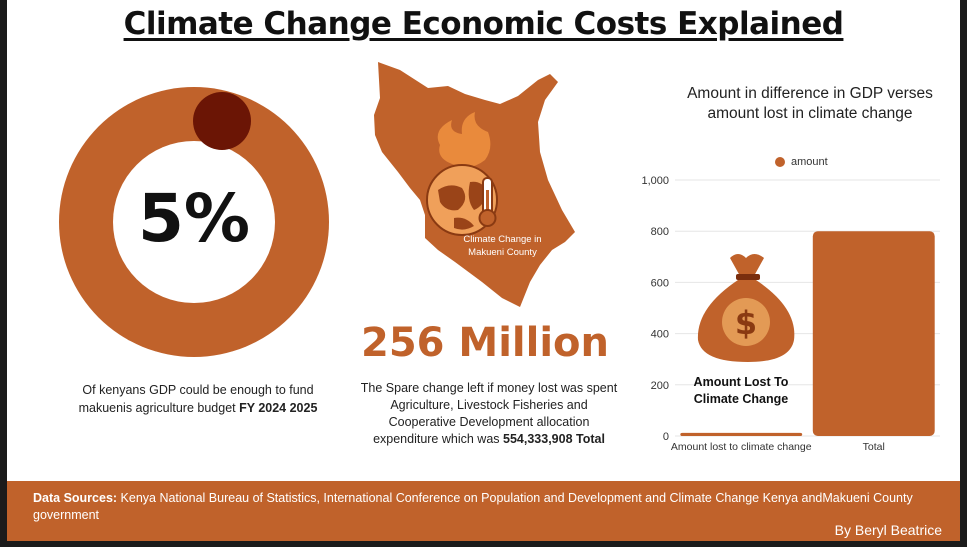  Describe the element at coordinates (660, 283) in the screenshot. I see `y-tick-label: 600` at that location.